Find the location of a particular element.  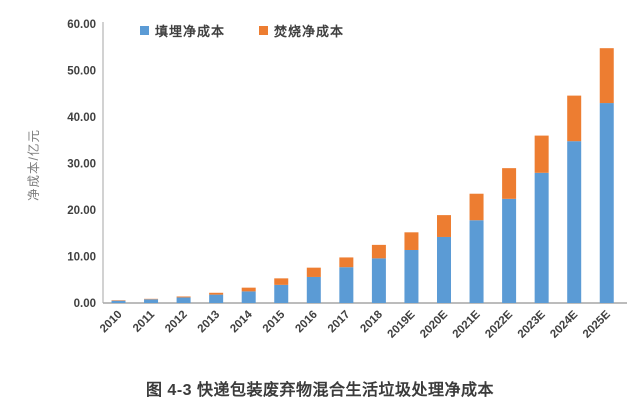

bar-segment-2021E-landfill is located at coordinates (476, 261).